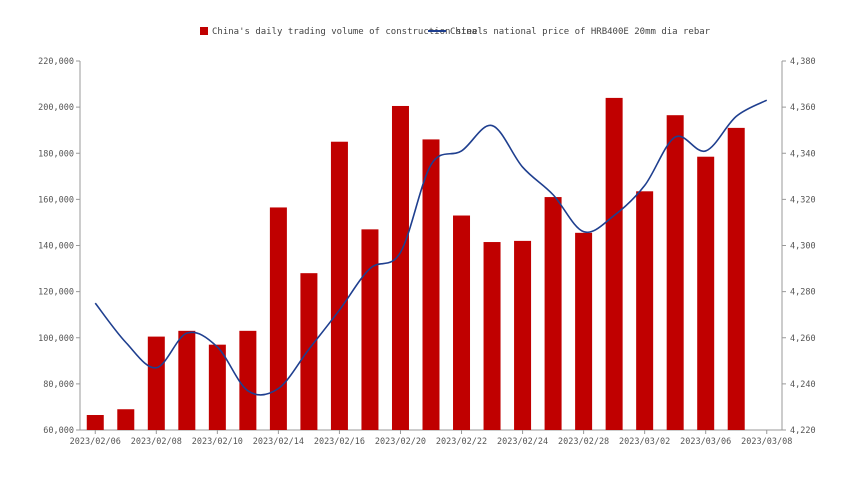 The height and width of the screenshot is (478, 865). What do you see at coordinates (56, 293) in the screenshot?
I see `y-left-tick-label: 120,000` at bounding box center [56, 293].